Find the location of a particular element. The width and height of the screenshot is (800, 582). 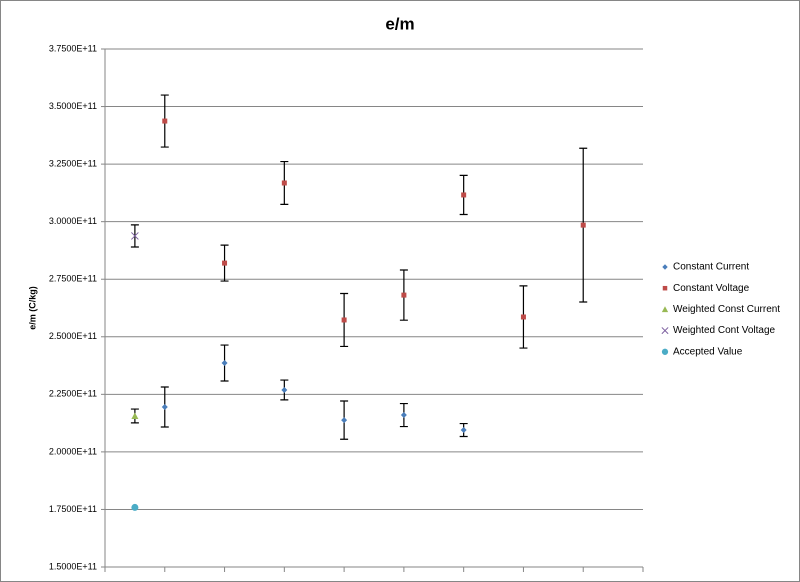

y-tick-label: 3.2500E+11 is located at coordinates (73, 163).